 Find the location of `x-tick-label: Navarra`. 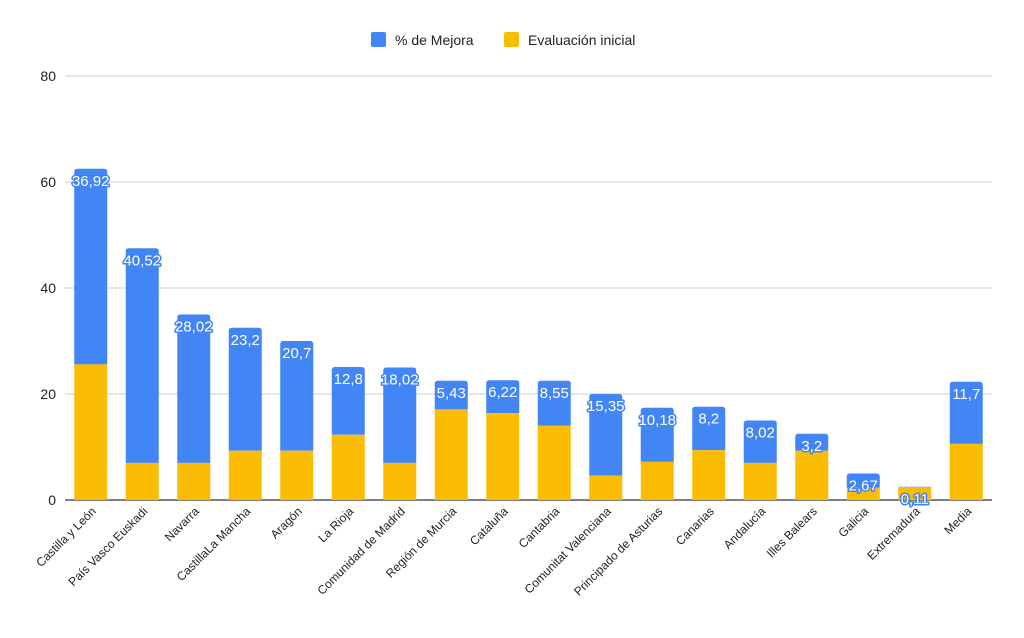

x-tick-label: Navarra is located at coordinates (182, 524).